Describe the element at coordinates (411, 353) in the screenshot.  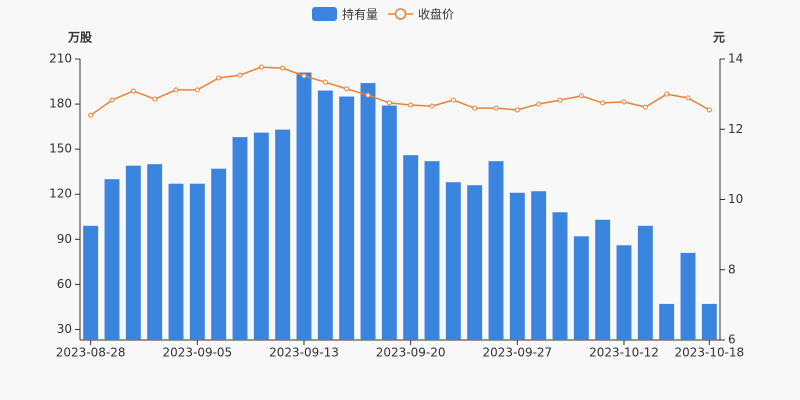
I see `x-tick-label: 2023-09-20` at that location.